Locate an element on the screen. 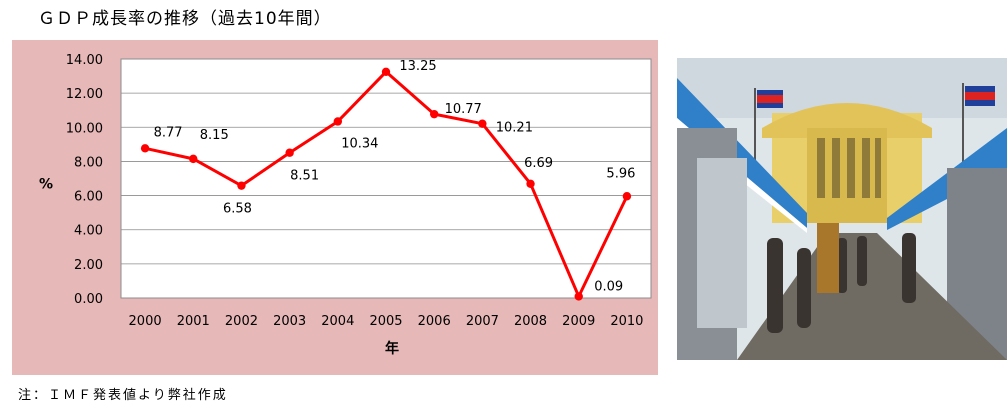 The height and width of the screenshot is (415, 1007). x-tick-label: 2004 is located at coordinates (337, 321).